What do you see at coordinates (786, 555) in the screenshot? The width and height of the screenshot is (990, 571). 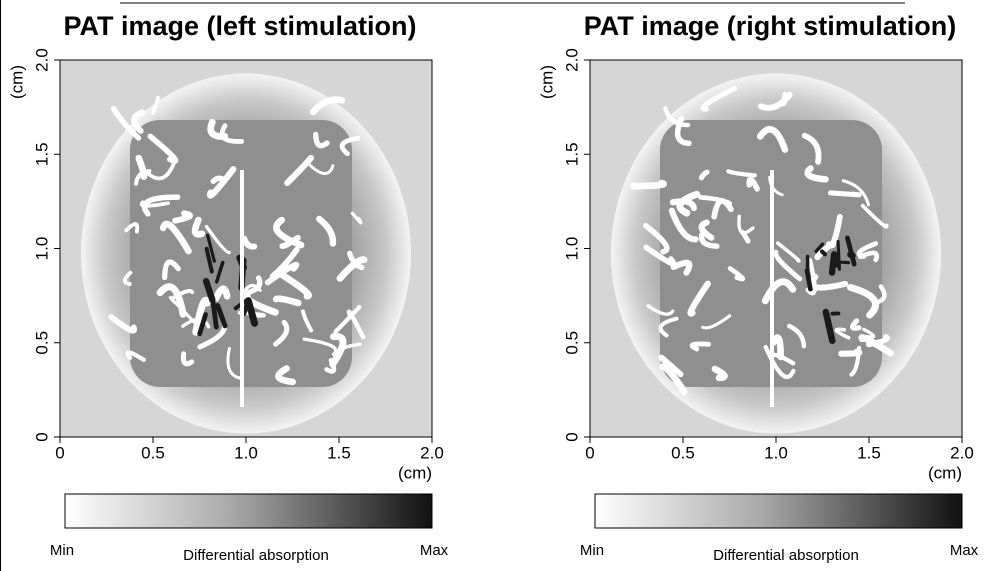 I see `colorbar-label: Differential absorption` at bounding box center [786, 555].